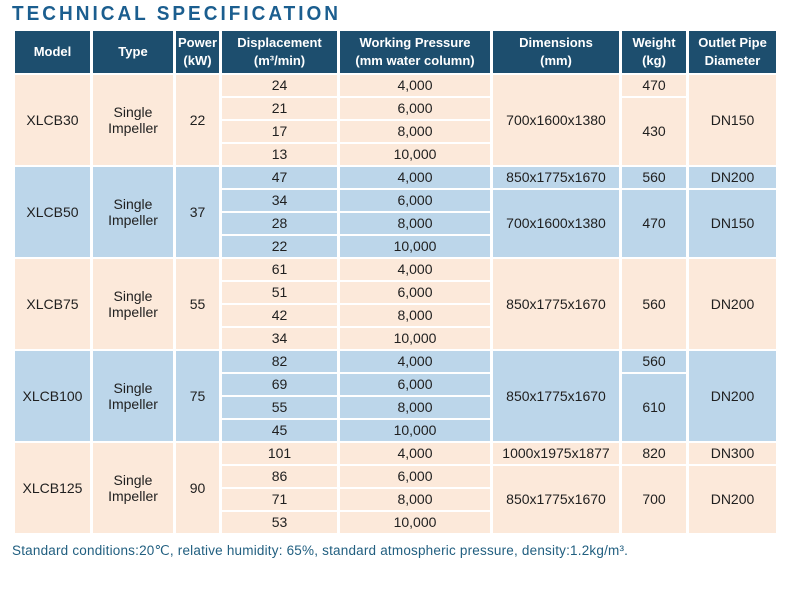 Image resolution: width=800 pixels, height=600 pixels. What do you see at coordinates (279, 292) in the screenshot?
I see `cell-displacement: 51` at bounding box center [279, 292].